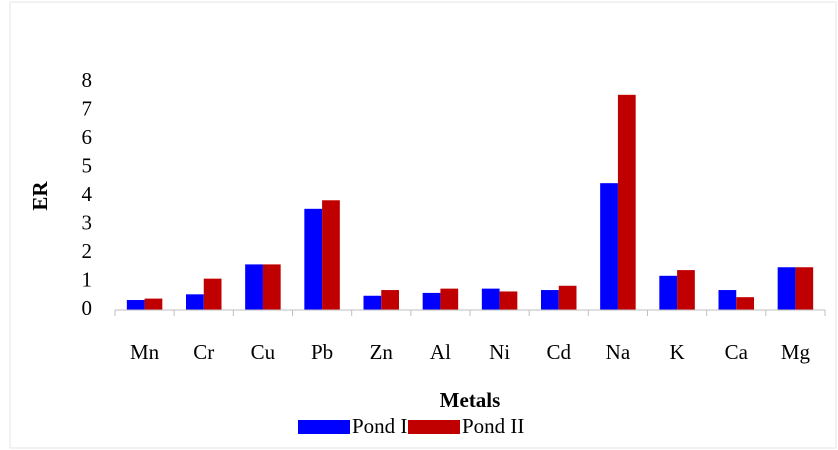  What do you see at coordinates (203, 352) in the screenshot?
I see `x-tick-label: Cr` at bounding box center [203, 352].